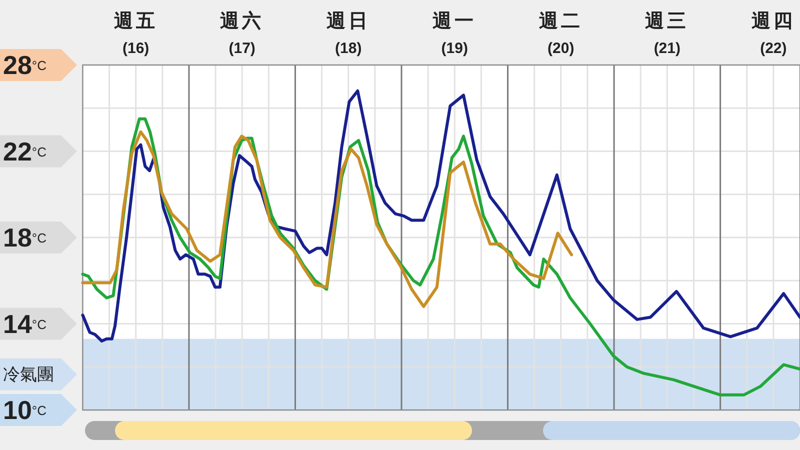  What do you see at coordinates (667, 34) in the screenshot?
I see `x-tick-label: 週三 (21)` at bounding box center [667, 34].